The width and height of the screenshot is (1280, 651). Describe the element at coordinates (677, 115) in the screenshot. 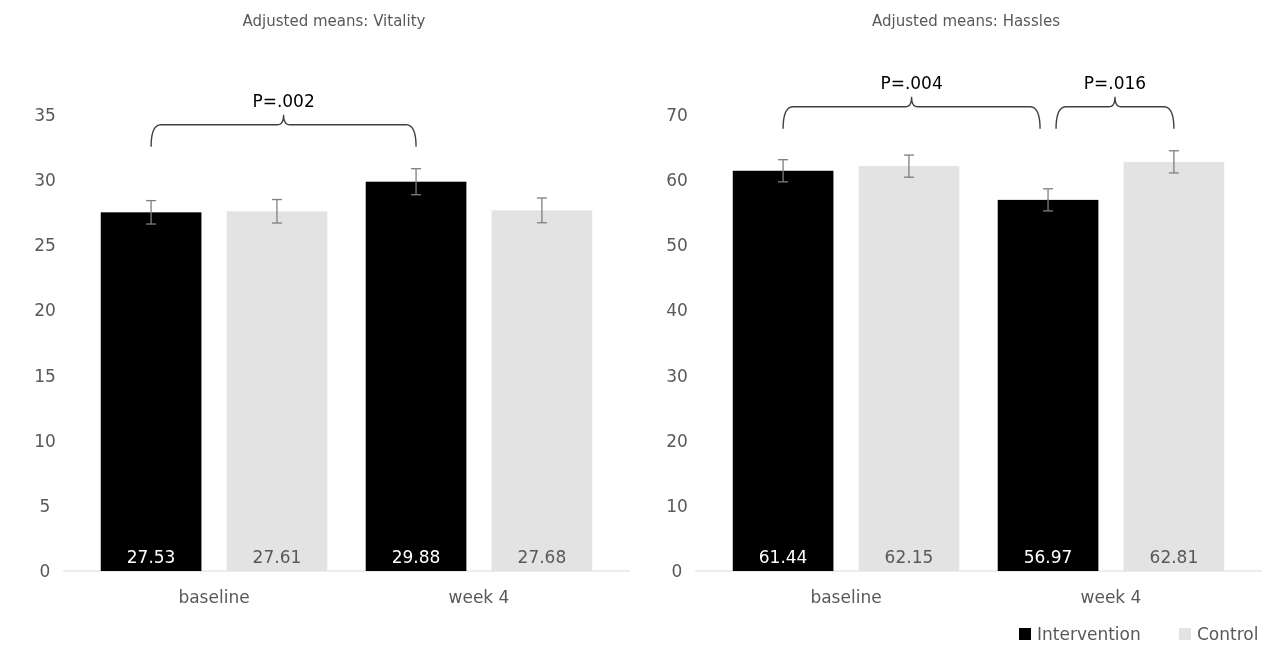

I see `y-tick-label: 70` at that location.